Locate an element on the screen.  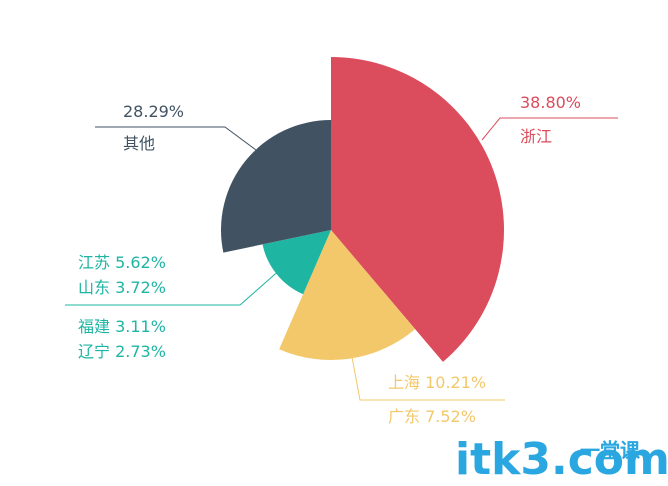
slice-label: 山东 3.72% is located at coordinates (122, 287).